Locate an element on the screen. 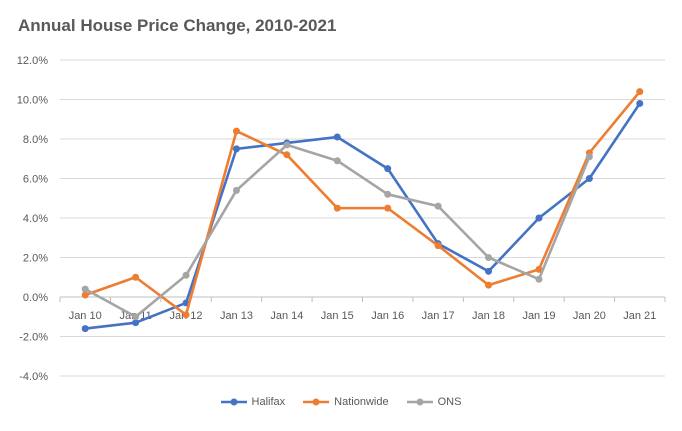 The width and height of the screenshot is (682, 431). y-tick-label: 6.0% is located at coordinates (35, 180).